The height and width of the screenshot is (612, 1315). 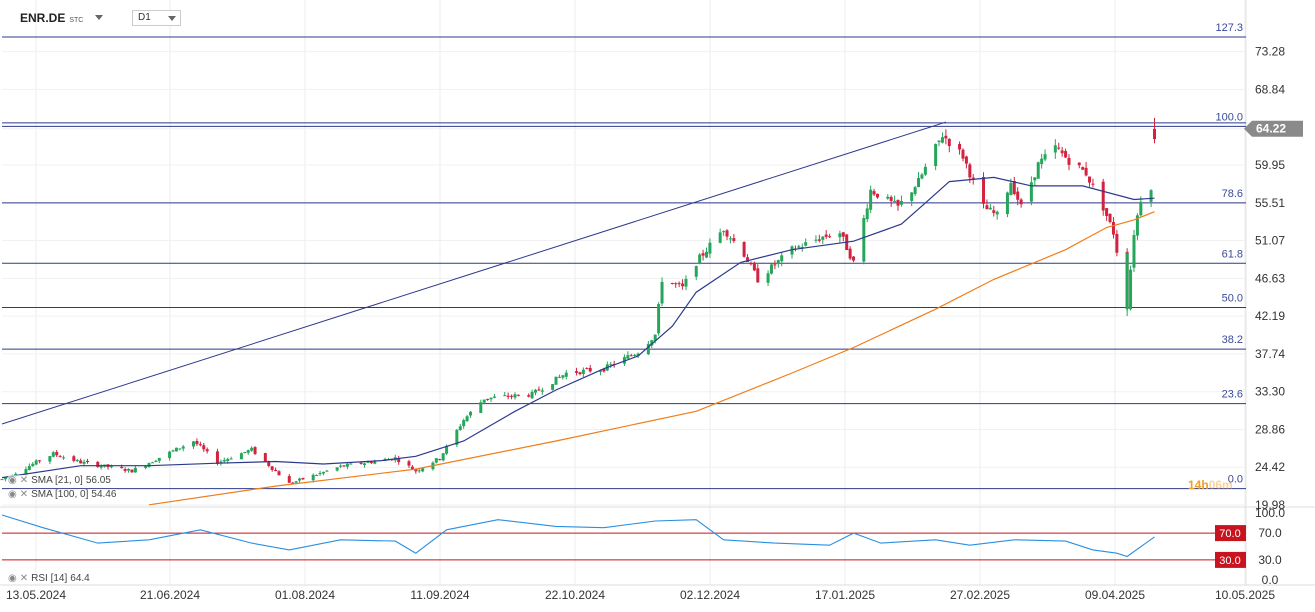 I want to click on price-tick: 24.42, so click(x=1270, y=467).